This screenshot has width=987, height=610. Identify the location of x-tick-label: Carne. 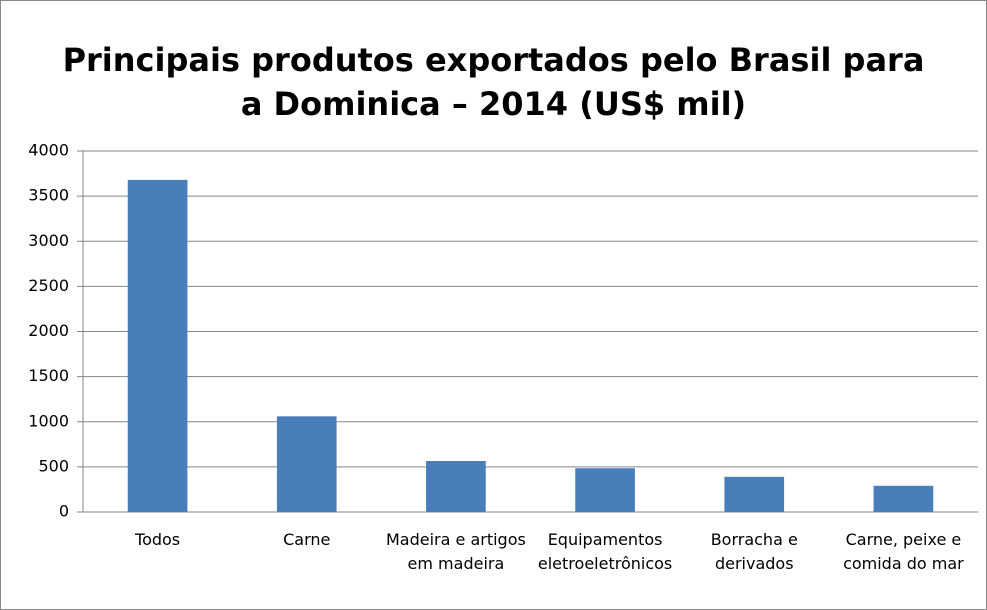
(307, 539).